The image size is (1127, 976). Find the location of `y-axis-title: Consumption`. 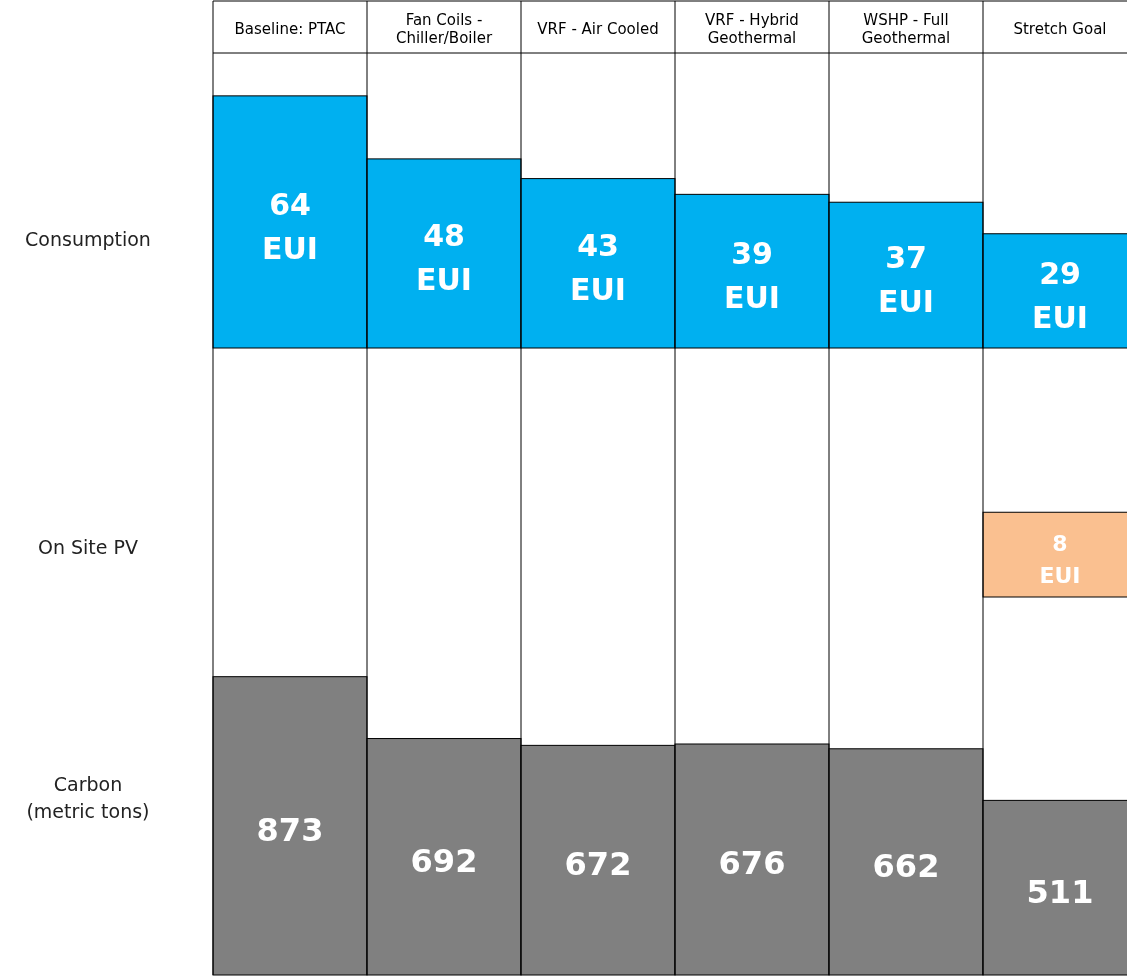

y-axis-title: Consumption is located at coordinates (88, 238).